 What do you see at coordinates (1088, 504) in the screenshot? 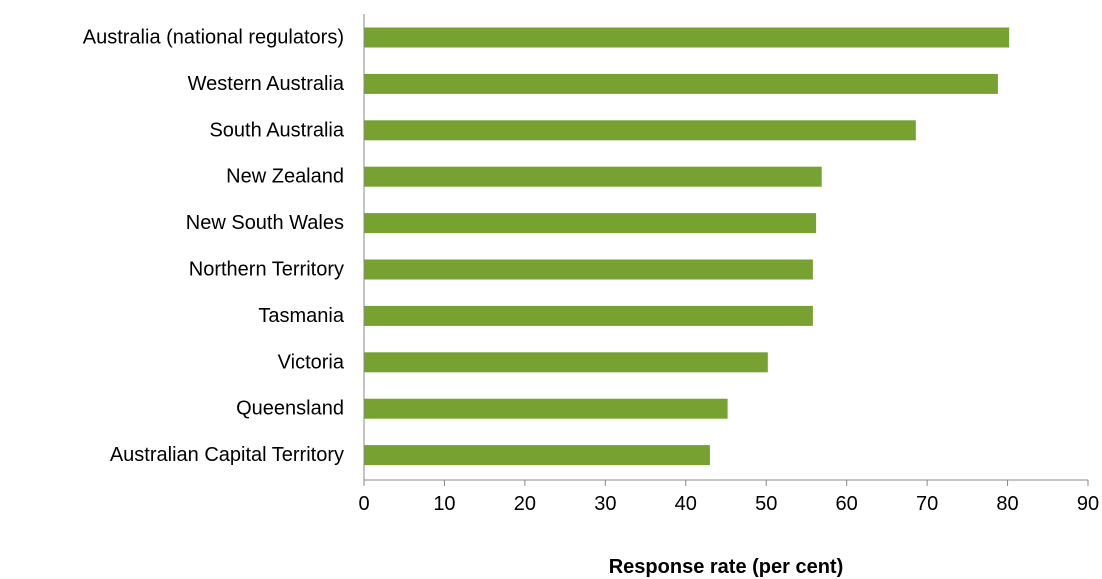
I see `x-tick-label-9: 90` at bounding box center [1088, 504].